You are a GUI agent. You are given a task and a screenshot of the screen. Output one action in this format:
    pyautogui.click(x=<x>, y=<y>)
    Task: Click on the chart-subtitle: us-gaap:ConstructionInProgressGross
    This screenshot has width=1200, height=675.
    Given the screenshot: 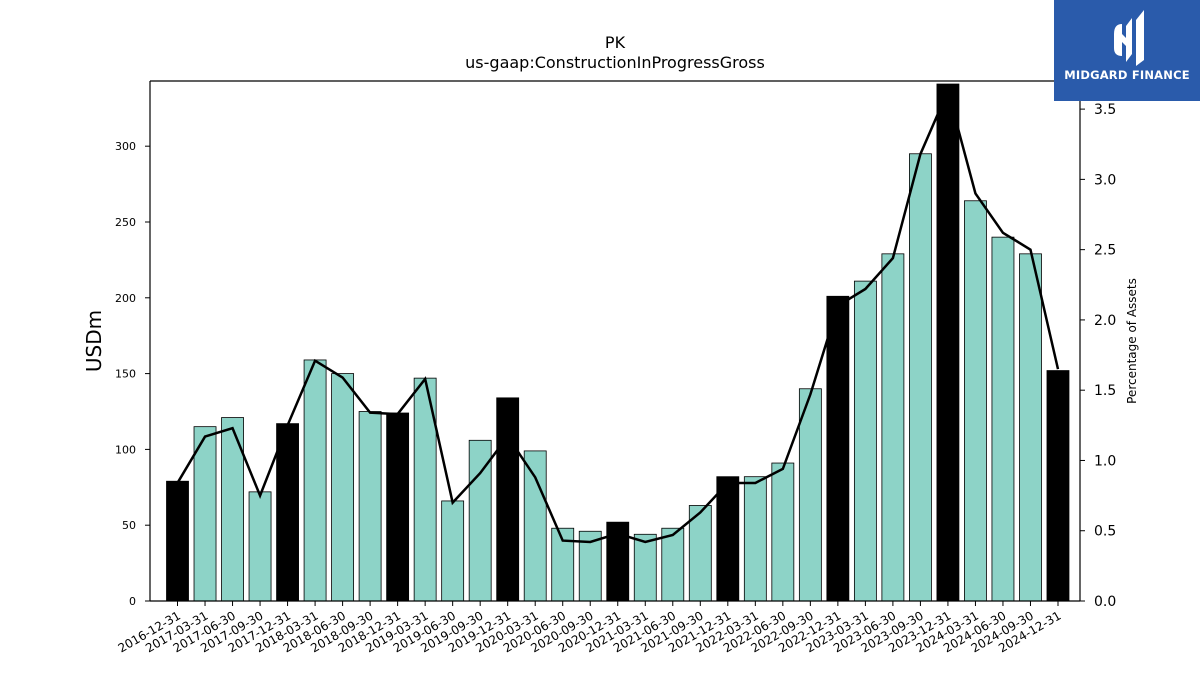 What is the action you would take?
    pyautogui.click(x=615, y=62)
    